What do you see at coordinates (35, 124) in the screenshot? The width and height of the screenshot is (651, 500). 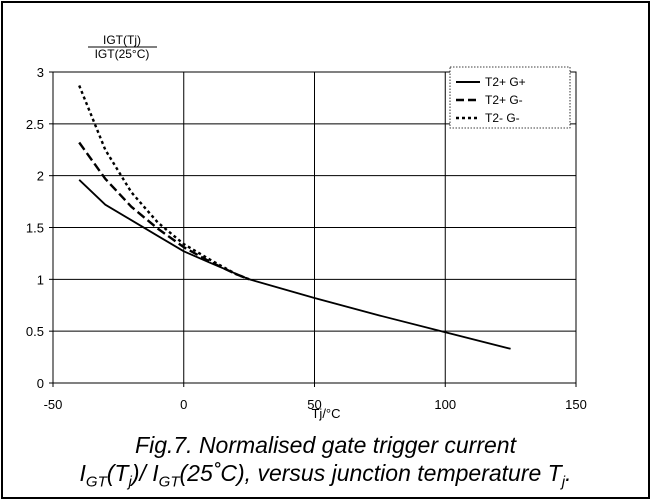 I see `y-tick-label: 2.5` at bounding box center [35, 124].